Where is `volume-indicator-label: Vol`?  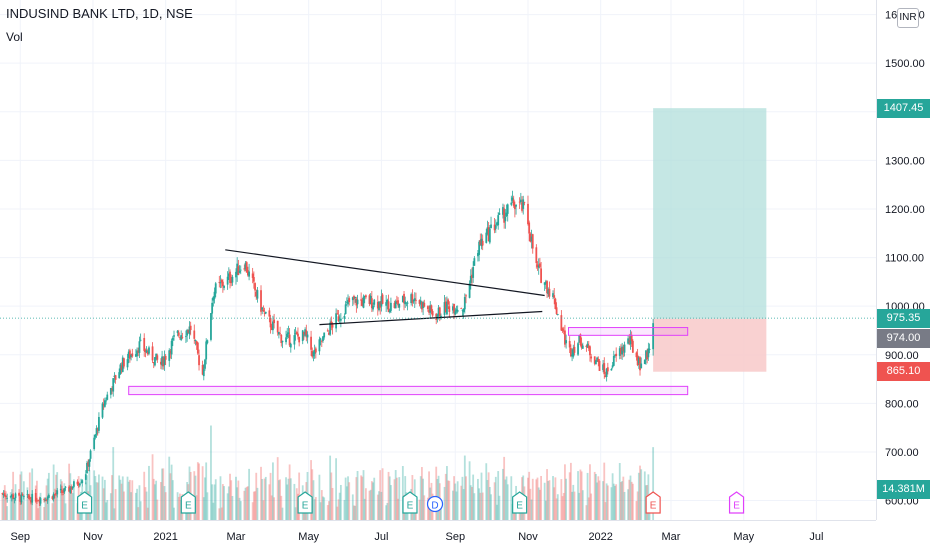 volume-indicator-label: Vol is located at coordinates (14, 37).